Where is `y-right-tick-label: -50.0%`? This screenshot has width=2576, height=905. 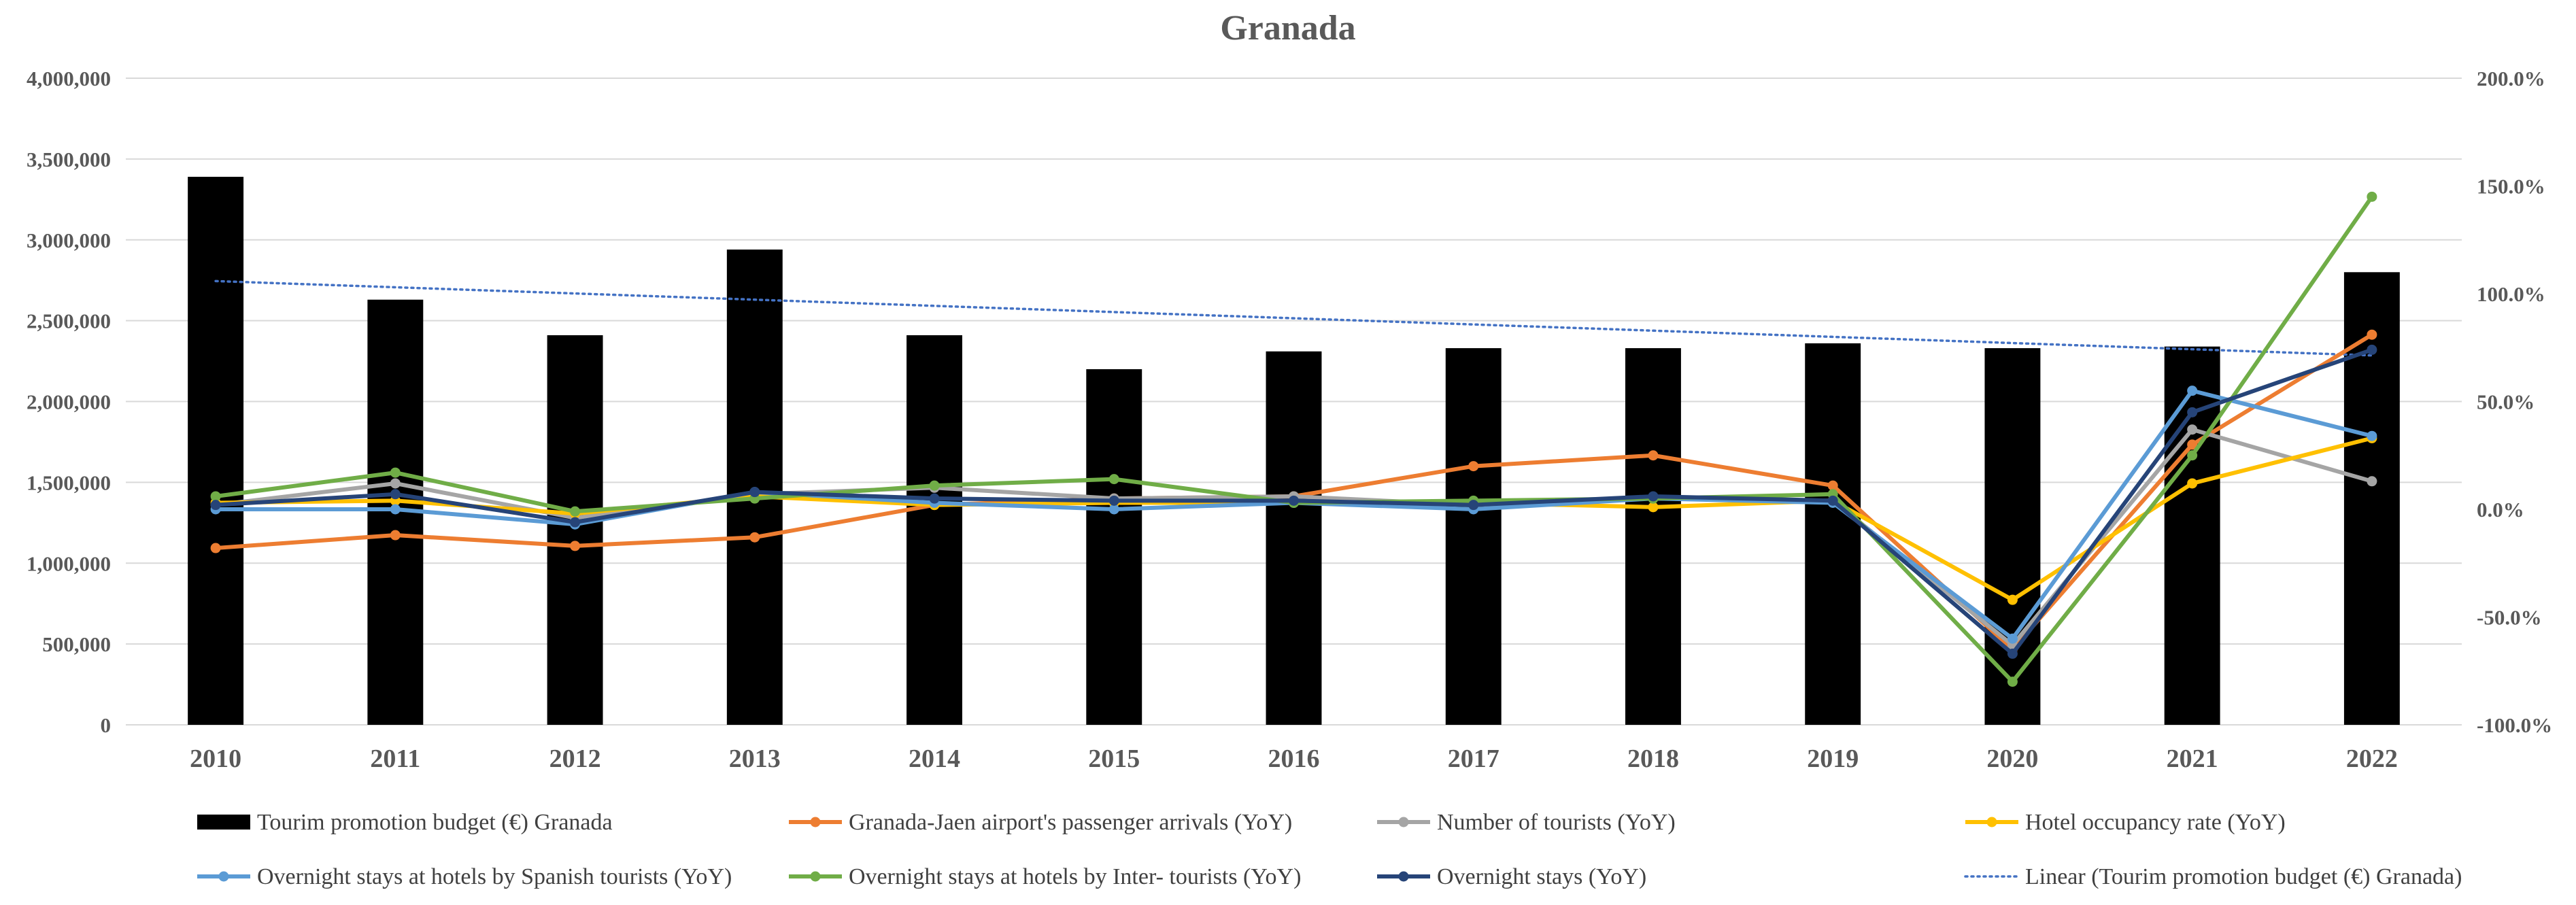
y-right-tick-label: -50.0% is located at coordinates (2509, 618).